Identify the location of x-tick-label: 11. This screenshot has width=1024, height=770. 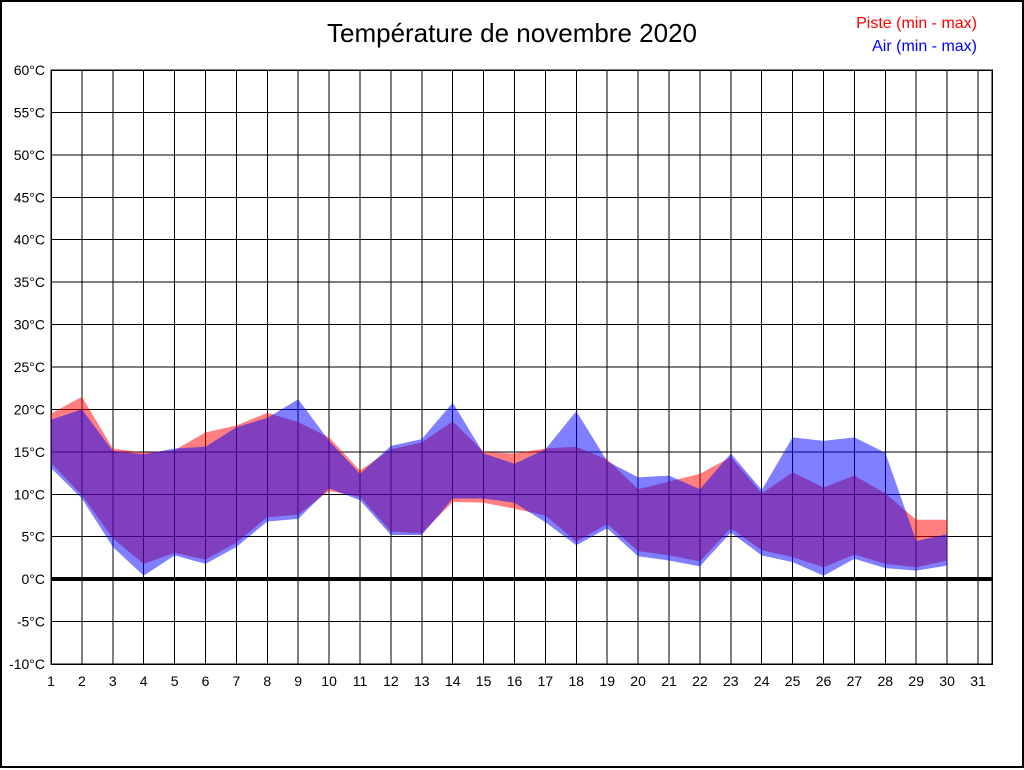
(360, 681).